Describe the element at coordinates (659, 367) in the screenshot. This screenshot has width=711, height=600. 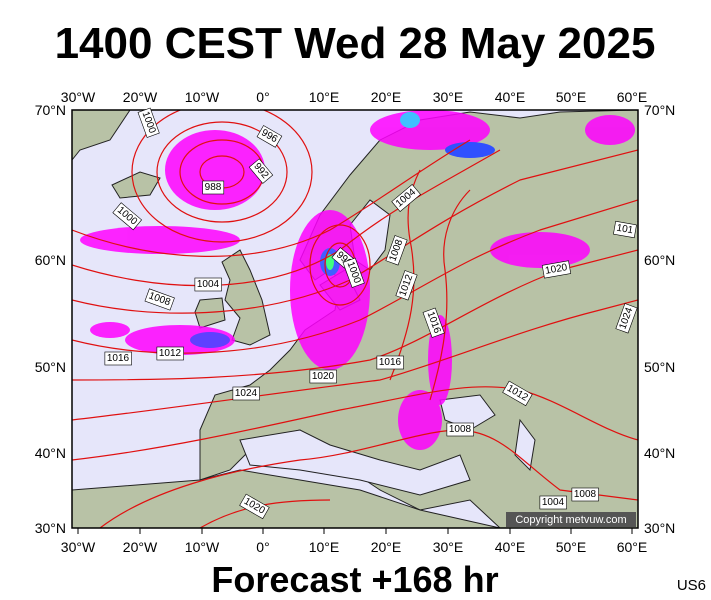
I see `lat-label-right: 50°N` at that location.